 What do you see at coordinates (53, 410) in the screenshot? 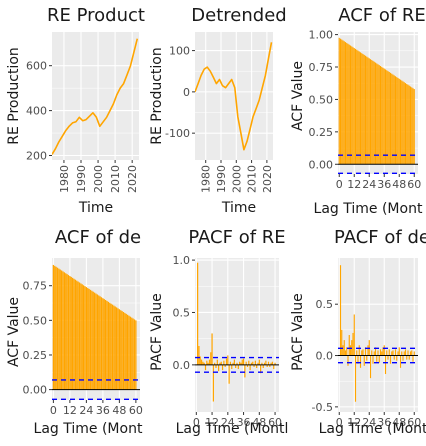
I see `x-tick-label: 0` at bounding box center [53, 410].